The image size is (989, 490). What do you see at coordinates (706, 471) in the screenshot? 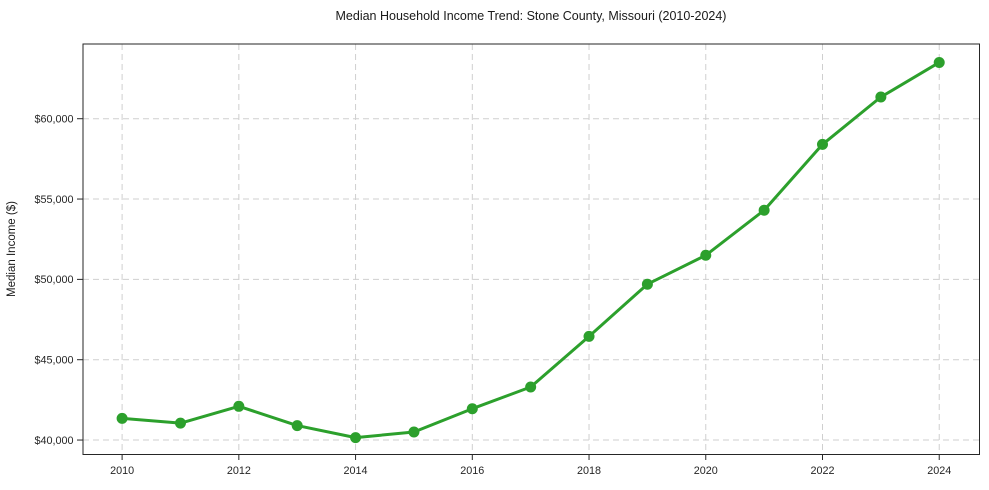
I see `x-tick-label: 2020` at bounding box center [706, 471].